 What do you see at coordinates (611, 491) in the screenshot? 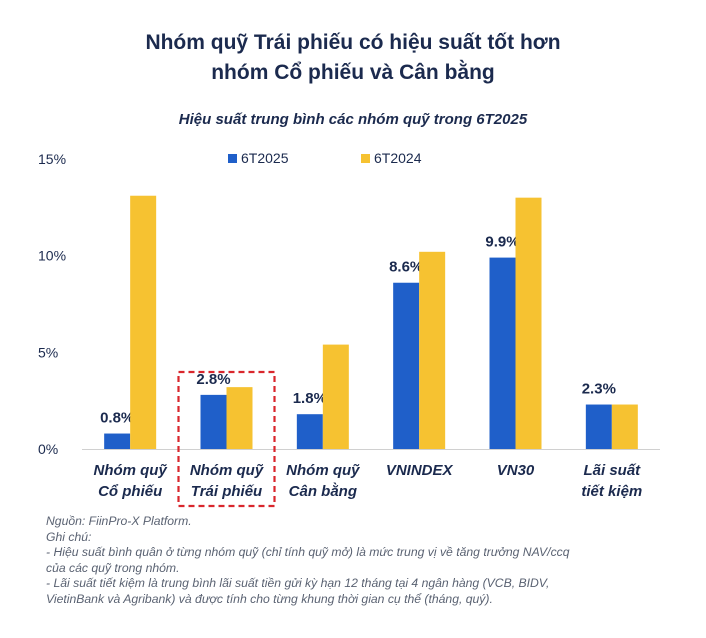
I see `category-label: tiết kiệm` at bounding box center [611, 491].